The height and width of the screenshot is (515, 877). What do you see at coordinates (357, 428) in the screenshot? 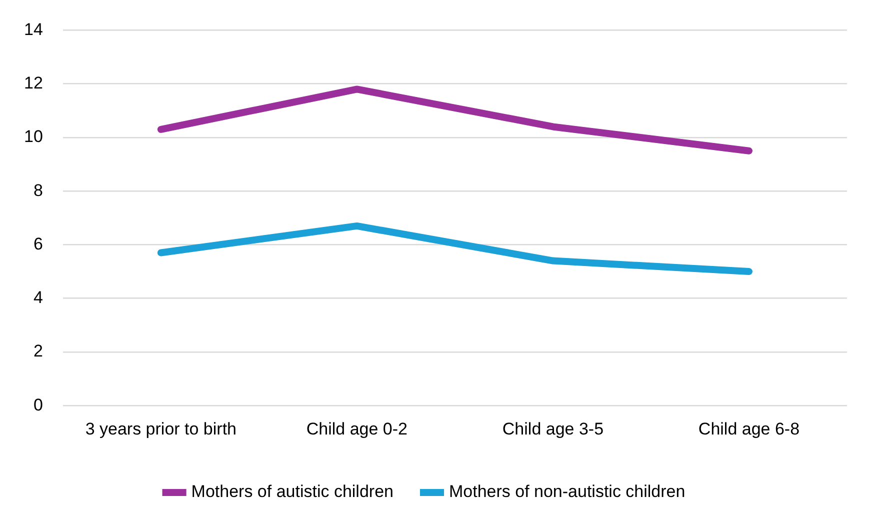
I see `x-tick-label: Child age 0-2` at bounding box center [357, 428].